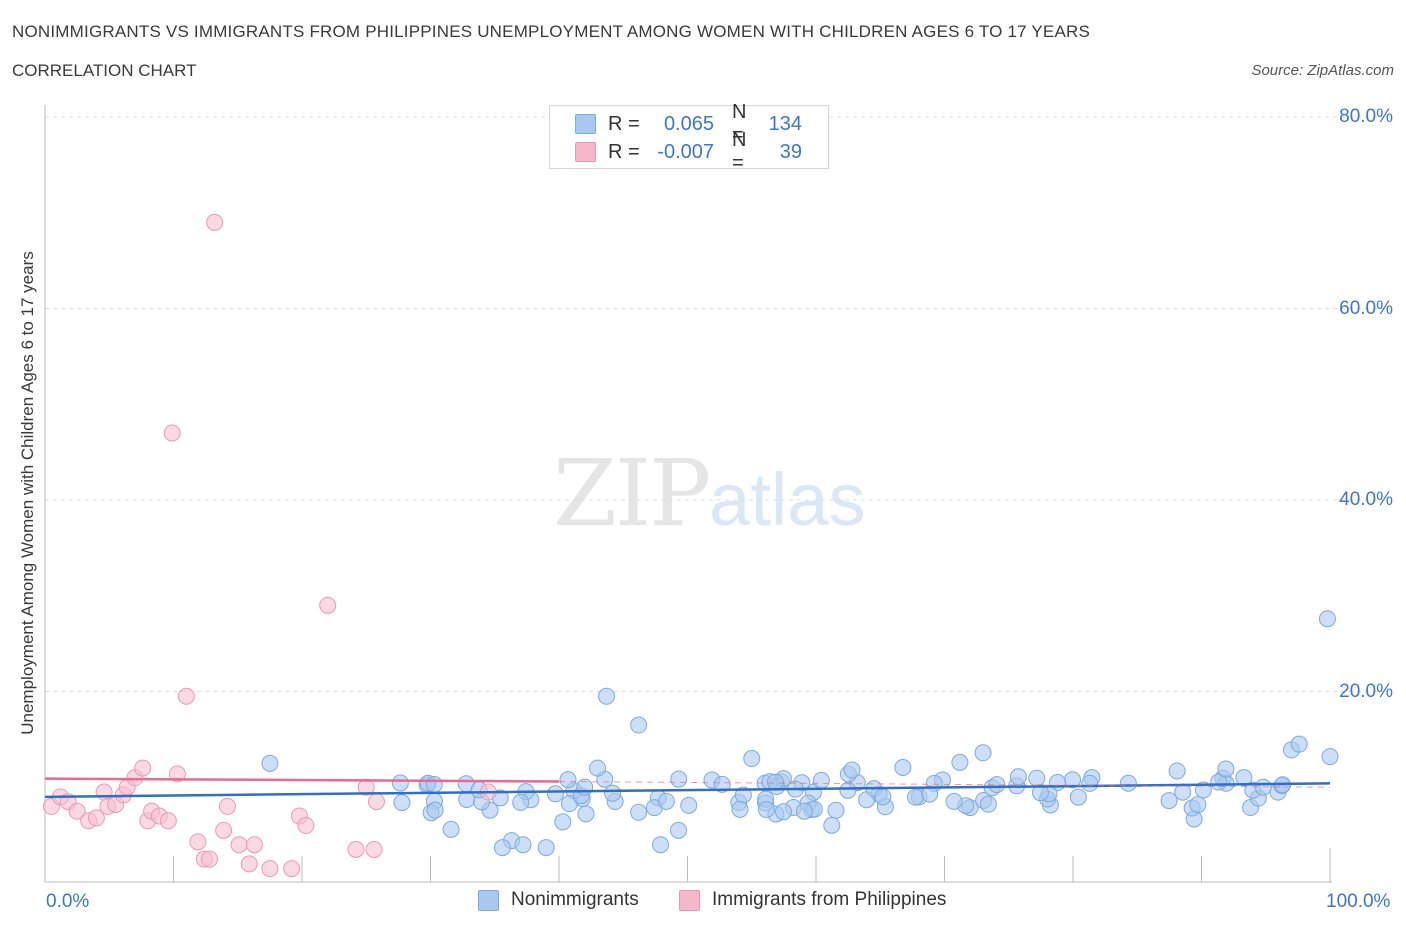  I want to click on x-tick-label-max: 100.0%, so click(1358, 901).